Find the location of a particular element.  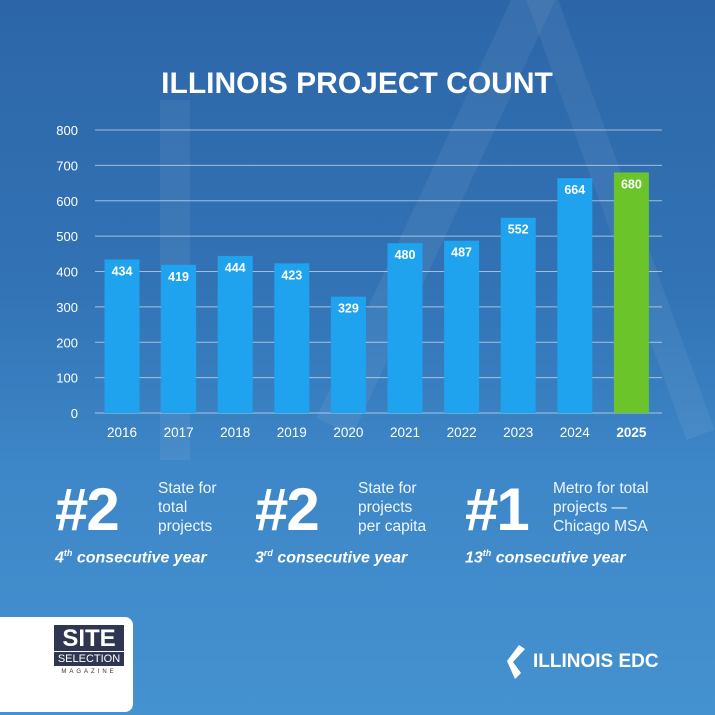

y-tick-label: 500 is located at coordinates (67, 236).